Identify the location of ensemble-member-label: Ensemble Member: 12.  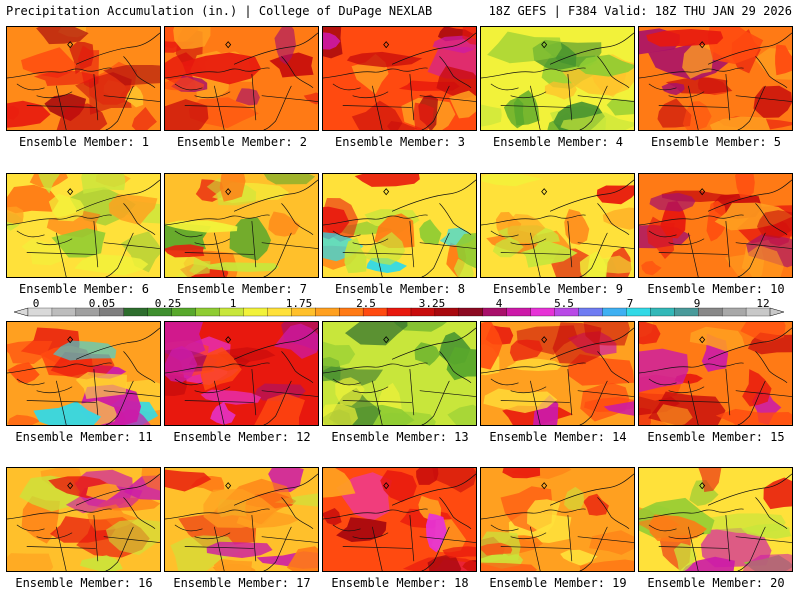
(242, 437).